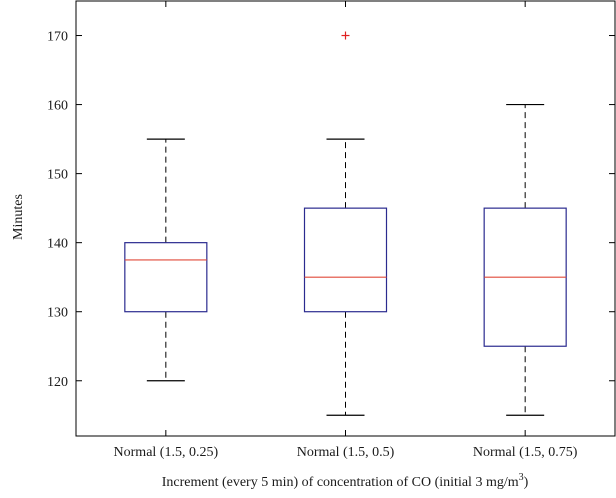 This screenshot has width=616, height=498. I want to click on y-axis-title: Minutes, so click(18, 217).